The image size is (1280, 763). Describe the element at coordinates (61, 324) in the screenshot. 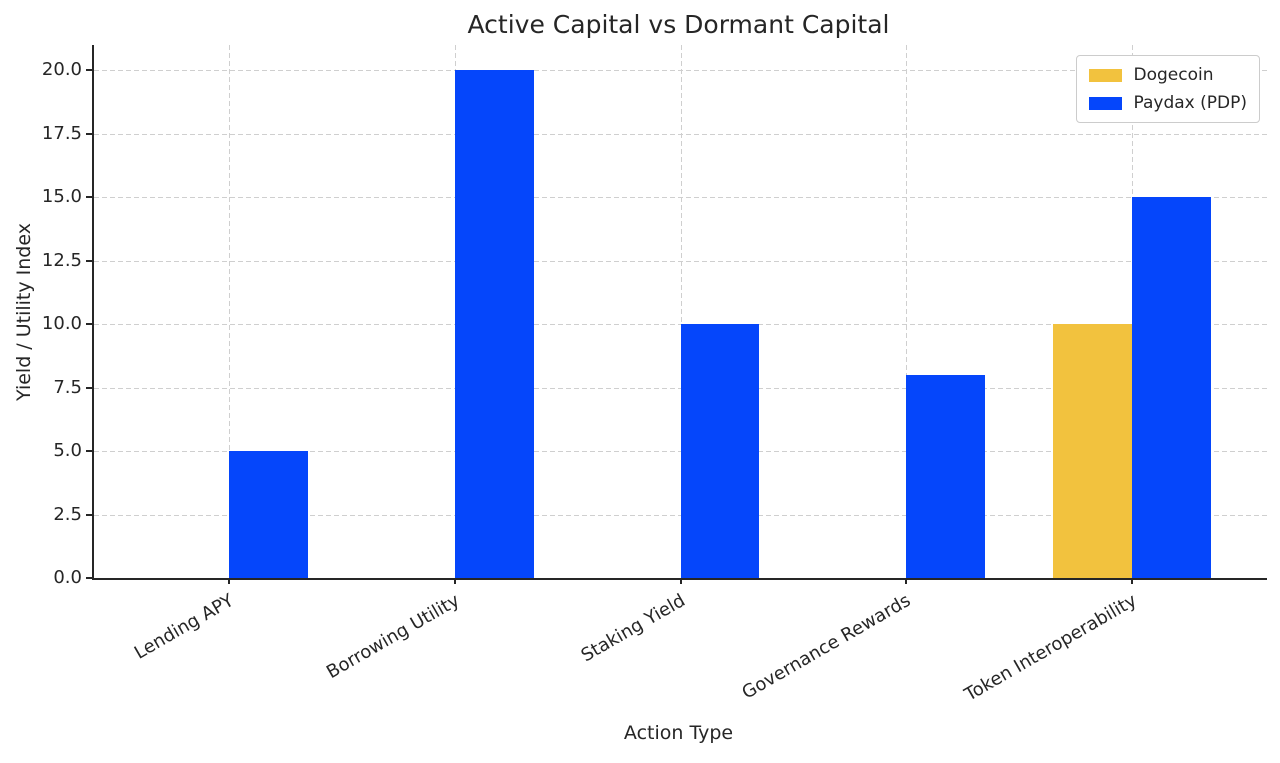

I see `y-tick-label: 10.0` at that location.